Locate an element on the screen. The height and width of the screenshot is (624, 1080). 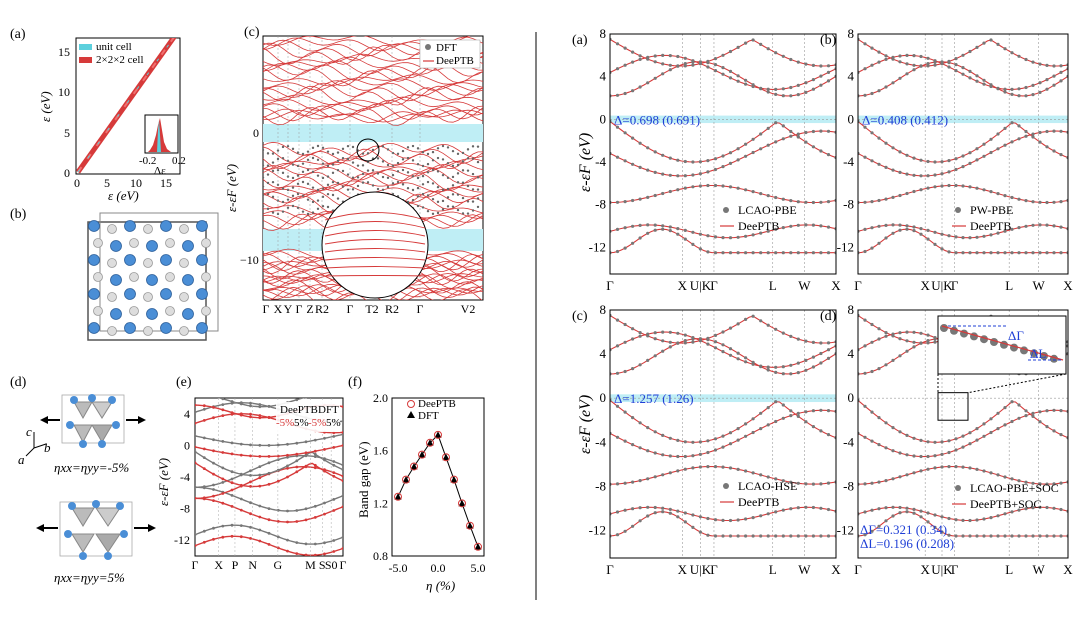
deeptb-point is located at coordinates (438, 434).